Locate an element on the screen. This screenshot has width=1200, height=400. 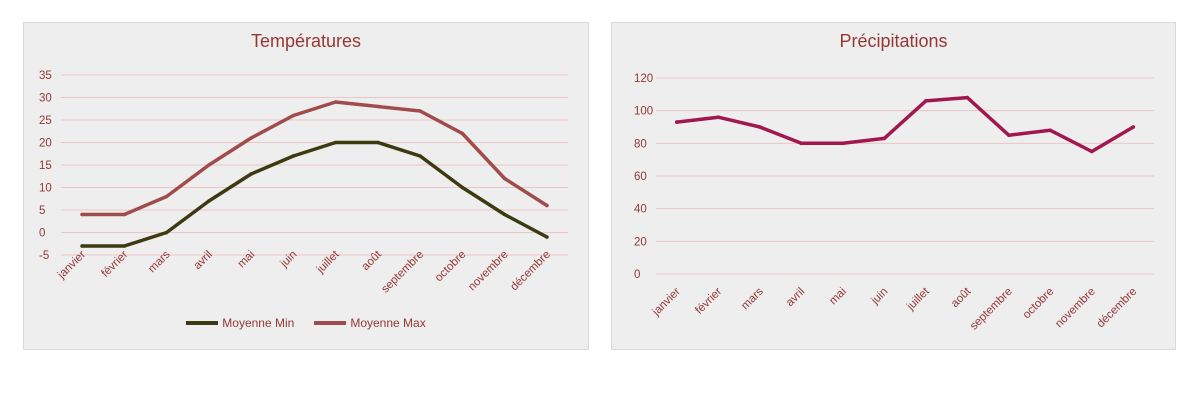
legend-swatch-min is located at coordinates (202, 323).